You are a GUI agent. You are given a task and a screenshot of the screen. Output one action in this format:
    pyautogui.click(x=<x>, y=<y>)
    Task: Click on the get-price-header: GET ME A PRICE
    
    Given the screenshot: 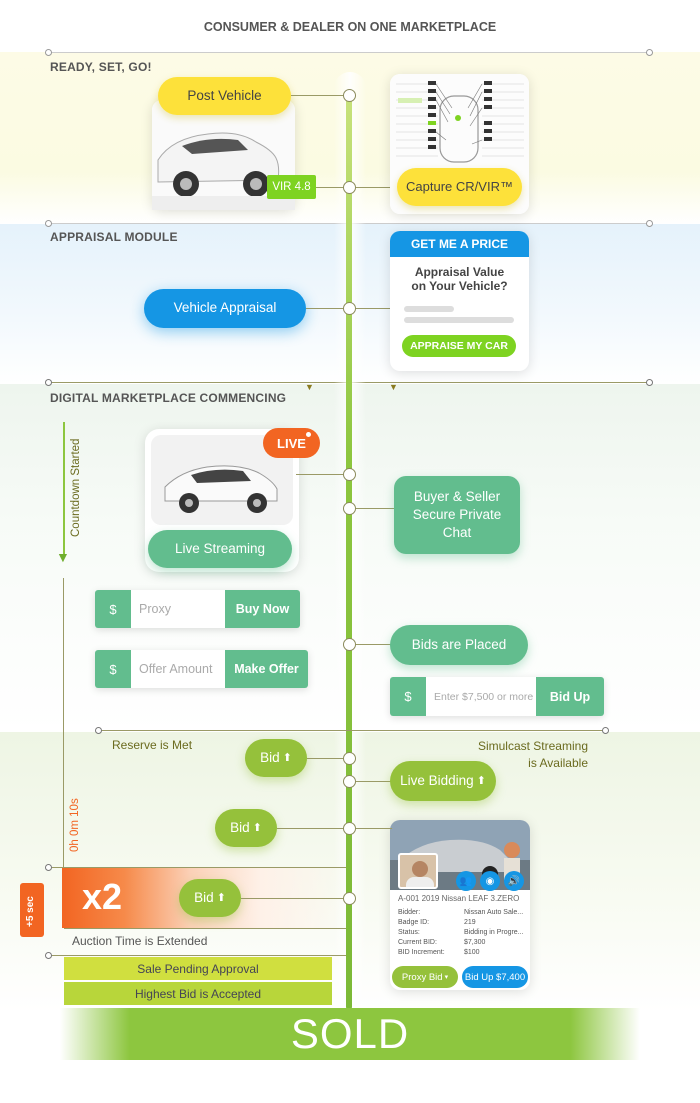 What is the action you would take?
    pyautogui.click(x=459, y=244)
    